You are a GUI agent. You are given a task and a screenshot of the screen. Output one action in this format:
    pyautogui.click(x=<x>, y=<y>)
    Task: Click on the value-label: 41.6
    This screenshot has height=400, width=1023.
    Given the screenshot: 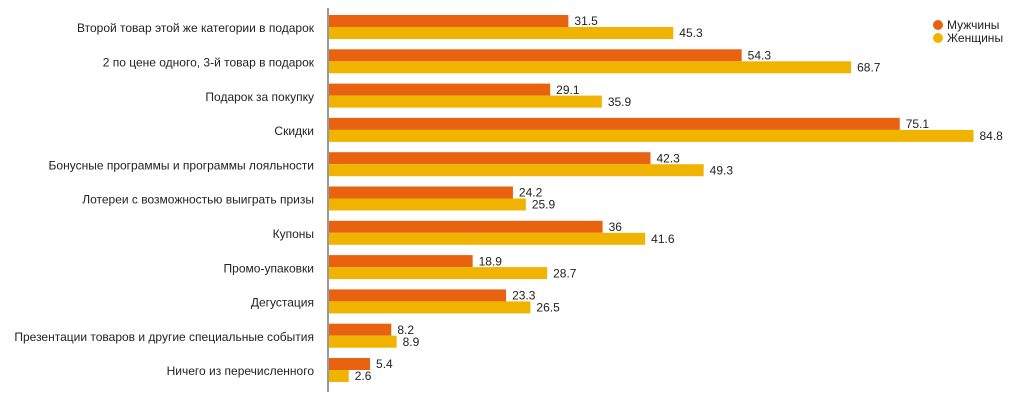 What is the action you would take?
    pyautogui.click(x=663, y=239)
    